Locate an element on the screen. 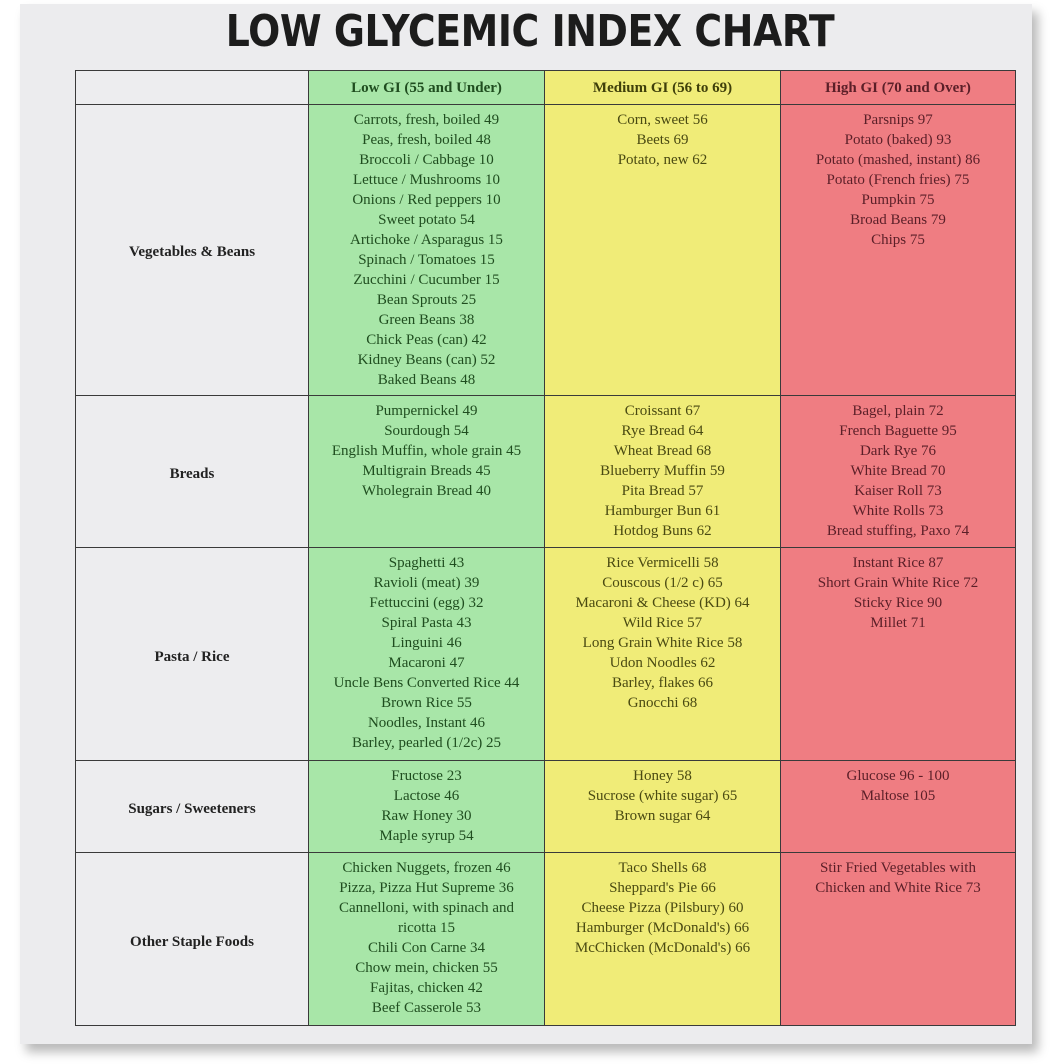 This screenshot has width=1060, height=1064. food-item: Long Grain White Rice 58 is located at coordinates (662, 643).